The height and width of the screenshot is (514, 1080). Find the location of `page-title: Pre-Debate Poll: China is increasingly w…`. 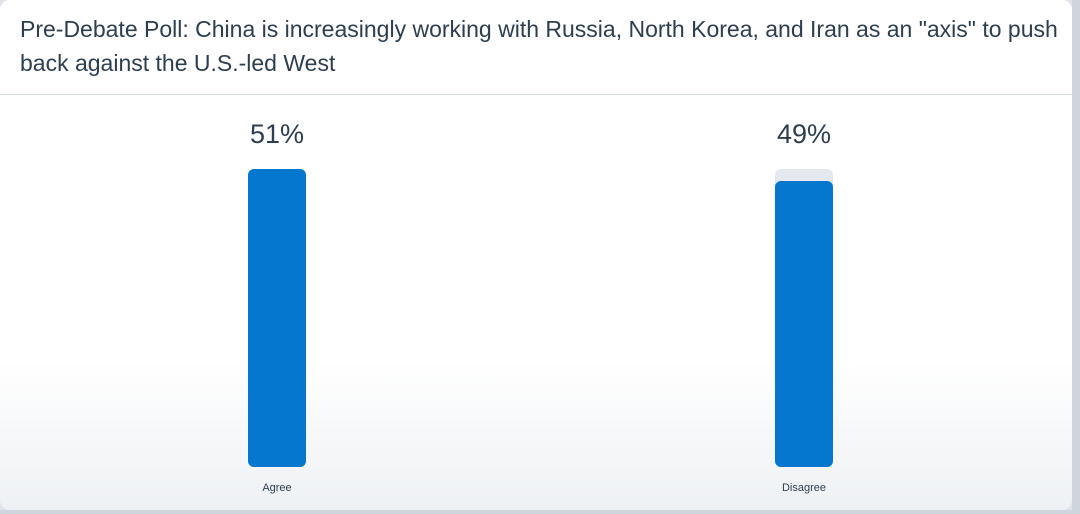

page-title: Pre-Debate Poll: China is increasingly w… is located at coordinates (539, 46).